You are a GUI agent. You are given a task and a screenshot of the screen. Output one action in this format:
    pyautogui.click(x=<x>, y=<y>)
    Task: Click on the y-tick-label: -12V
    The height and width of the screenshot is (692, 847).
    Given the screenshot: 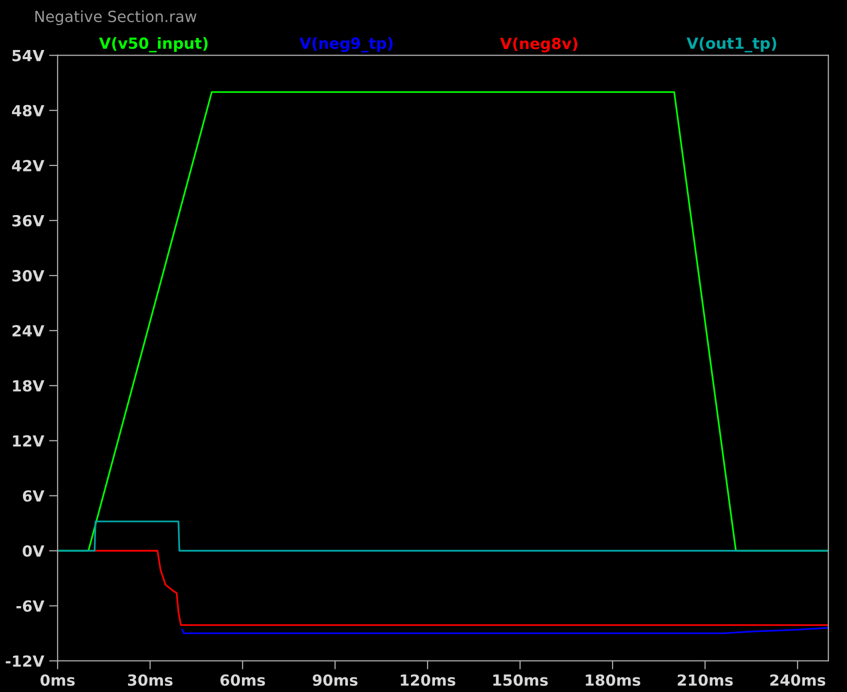 What is the action you would take?
    pyautogui.click(x=25, y=661)
    